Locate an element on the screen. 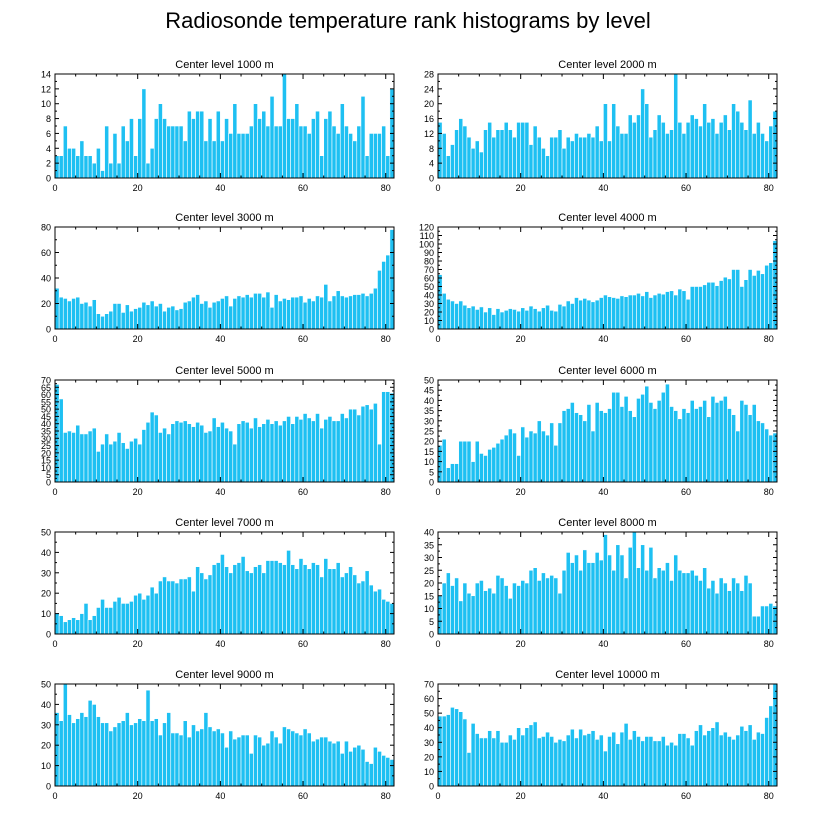 This screenshot has height=824, width=816. y-tick-label: 50 is located at coordinates (429, 381).